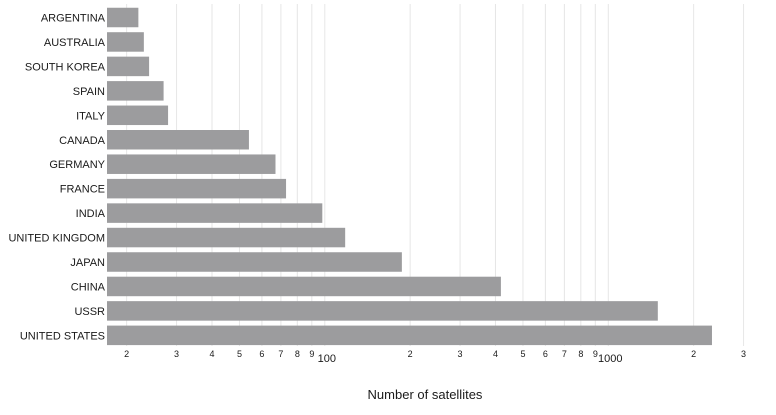  I want to click on category-label: ITALY, so click(91, 116).